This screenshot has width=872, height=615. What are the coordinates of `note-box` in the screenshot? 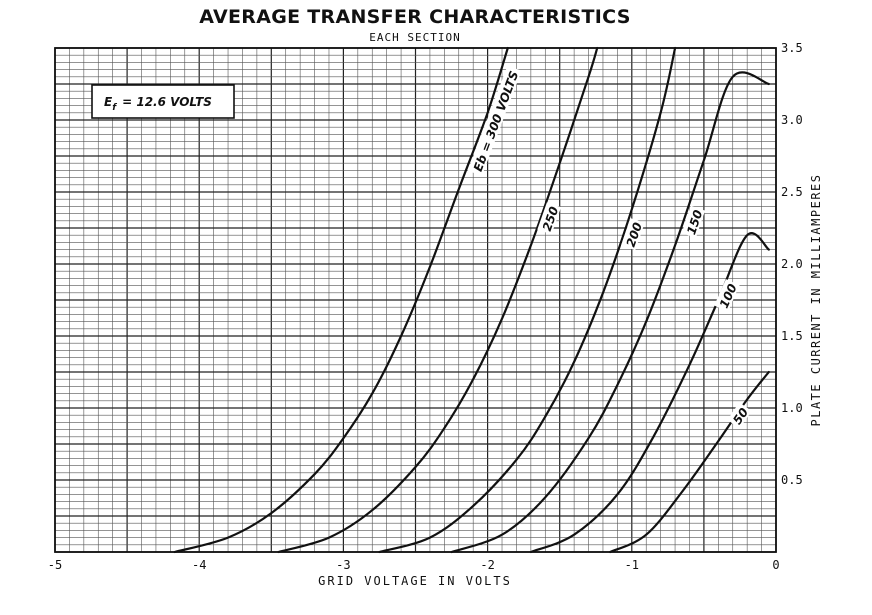 It's located at (163, 101).